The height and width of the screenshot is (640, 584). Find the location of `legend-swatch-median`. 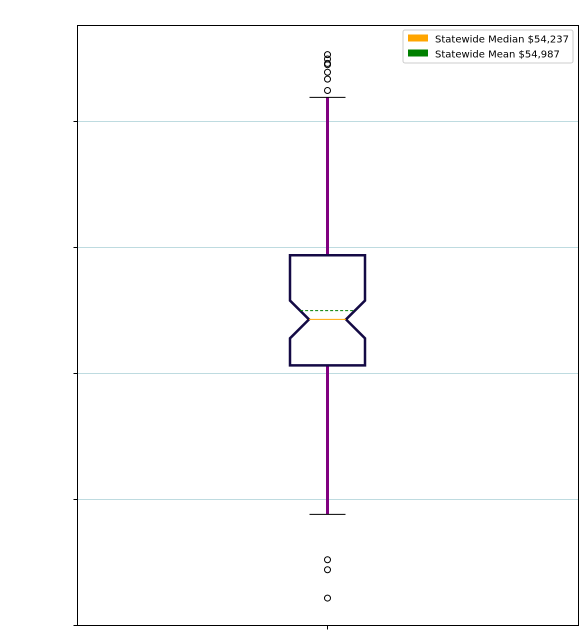

legend-swatch-median is located at coordinates (418, 38).